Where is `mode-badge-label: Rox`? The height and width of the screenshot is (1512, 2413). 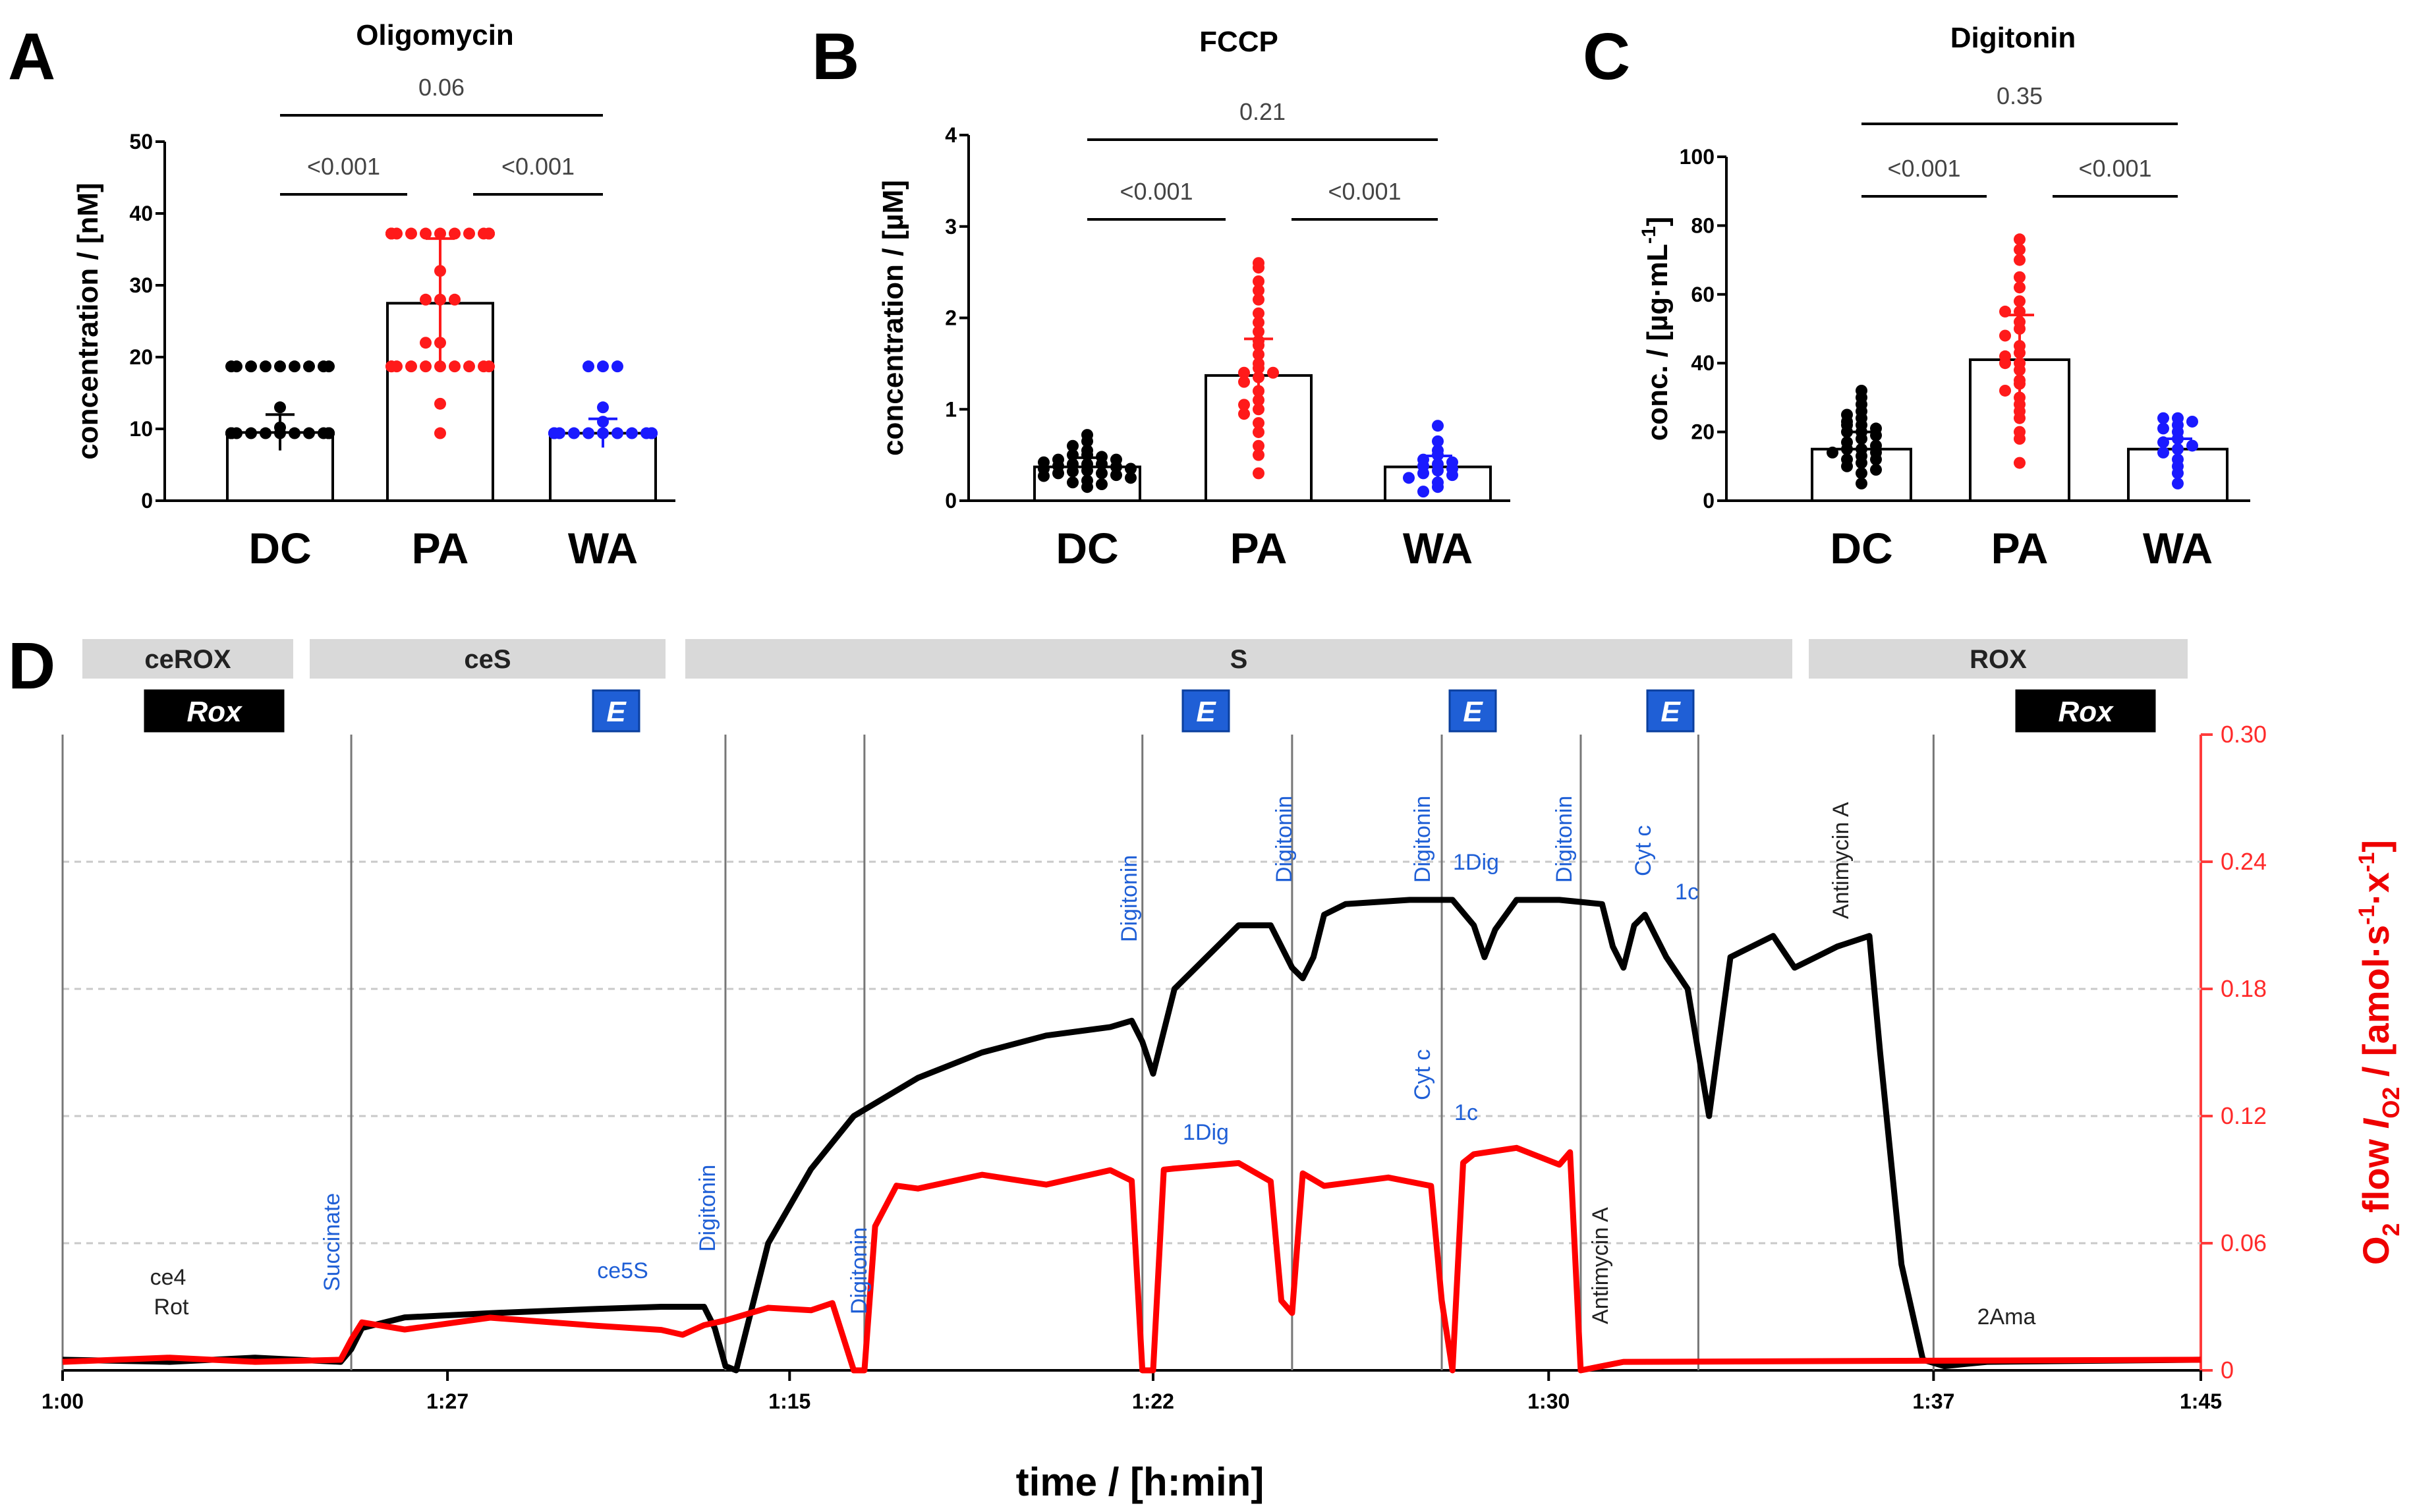
mode-badge-label: Rox is located at coordinates (214, 712).